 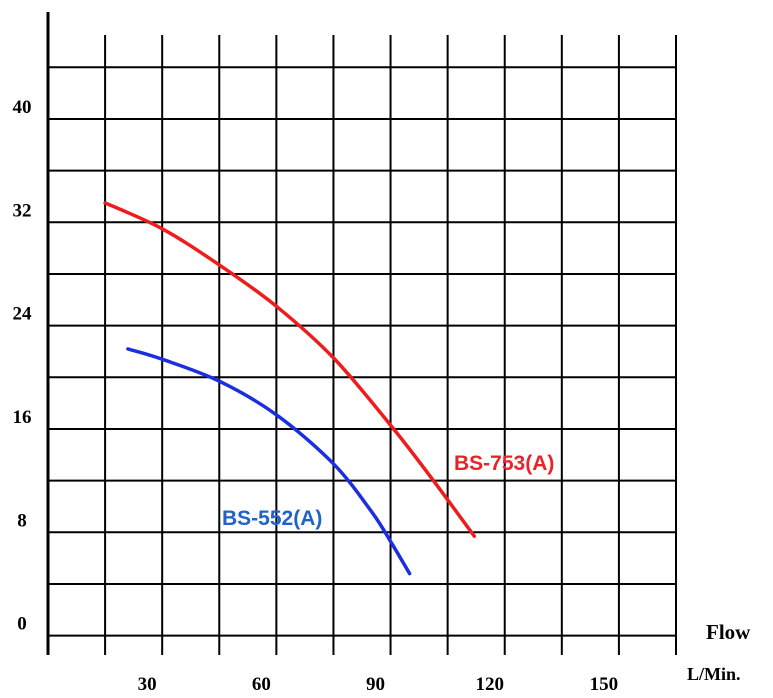 What do you see at coordinates (489, 684) in the screenshot?
I see `x-tick-label: 120` at bounding box center [489, 684].